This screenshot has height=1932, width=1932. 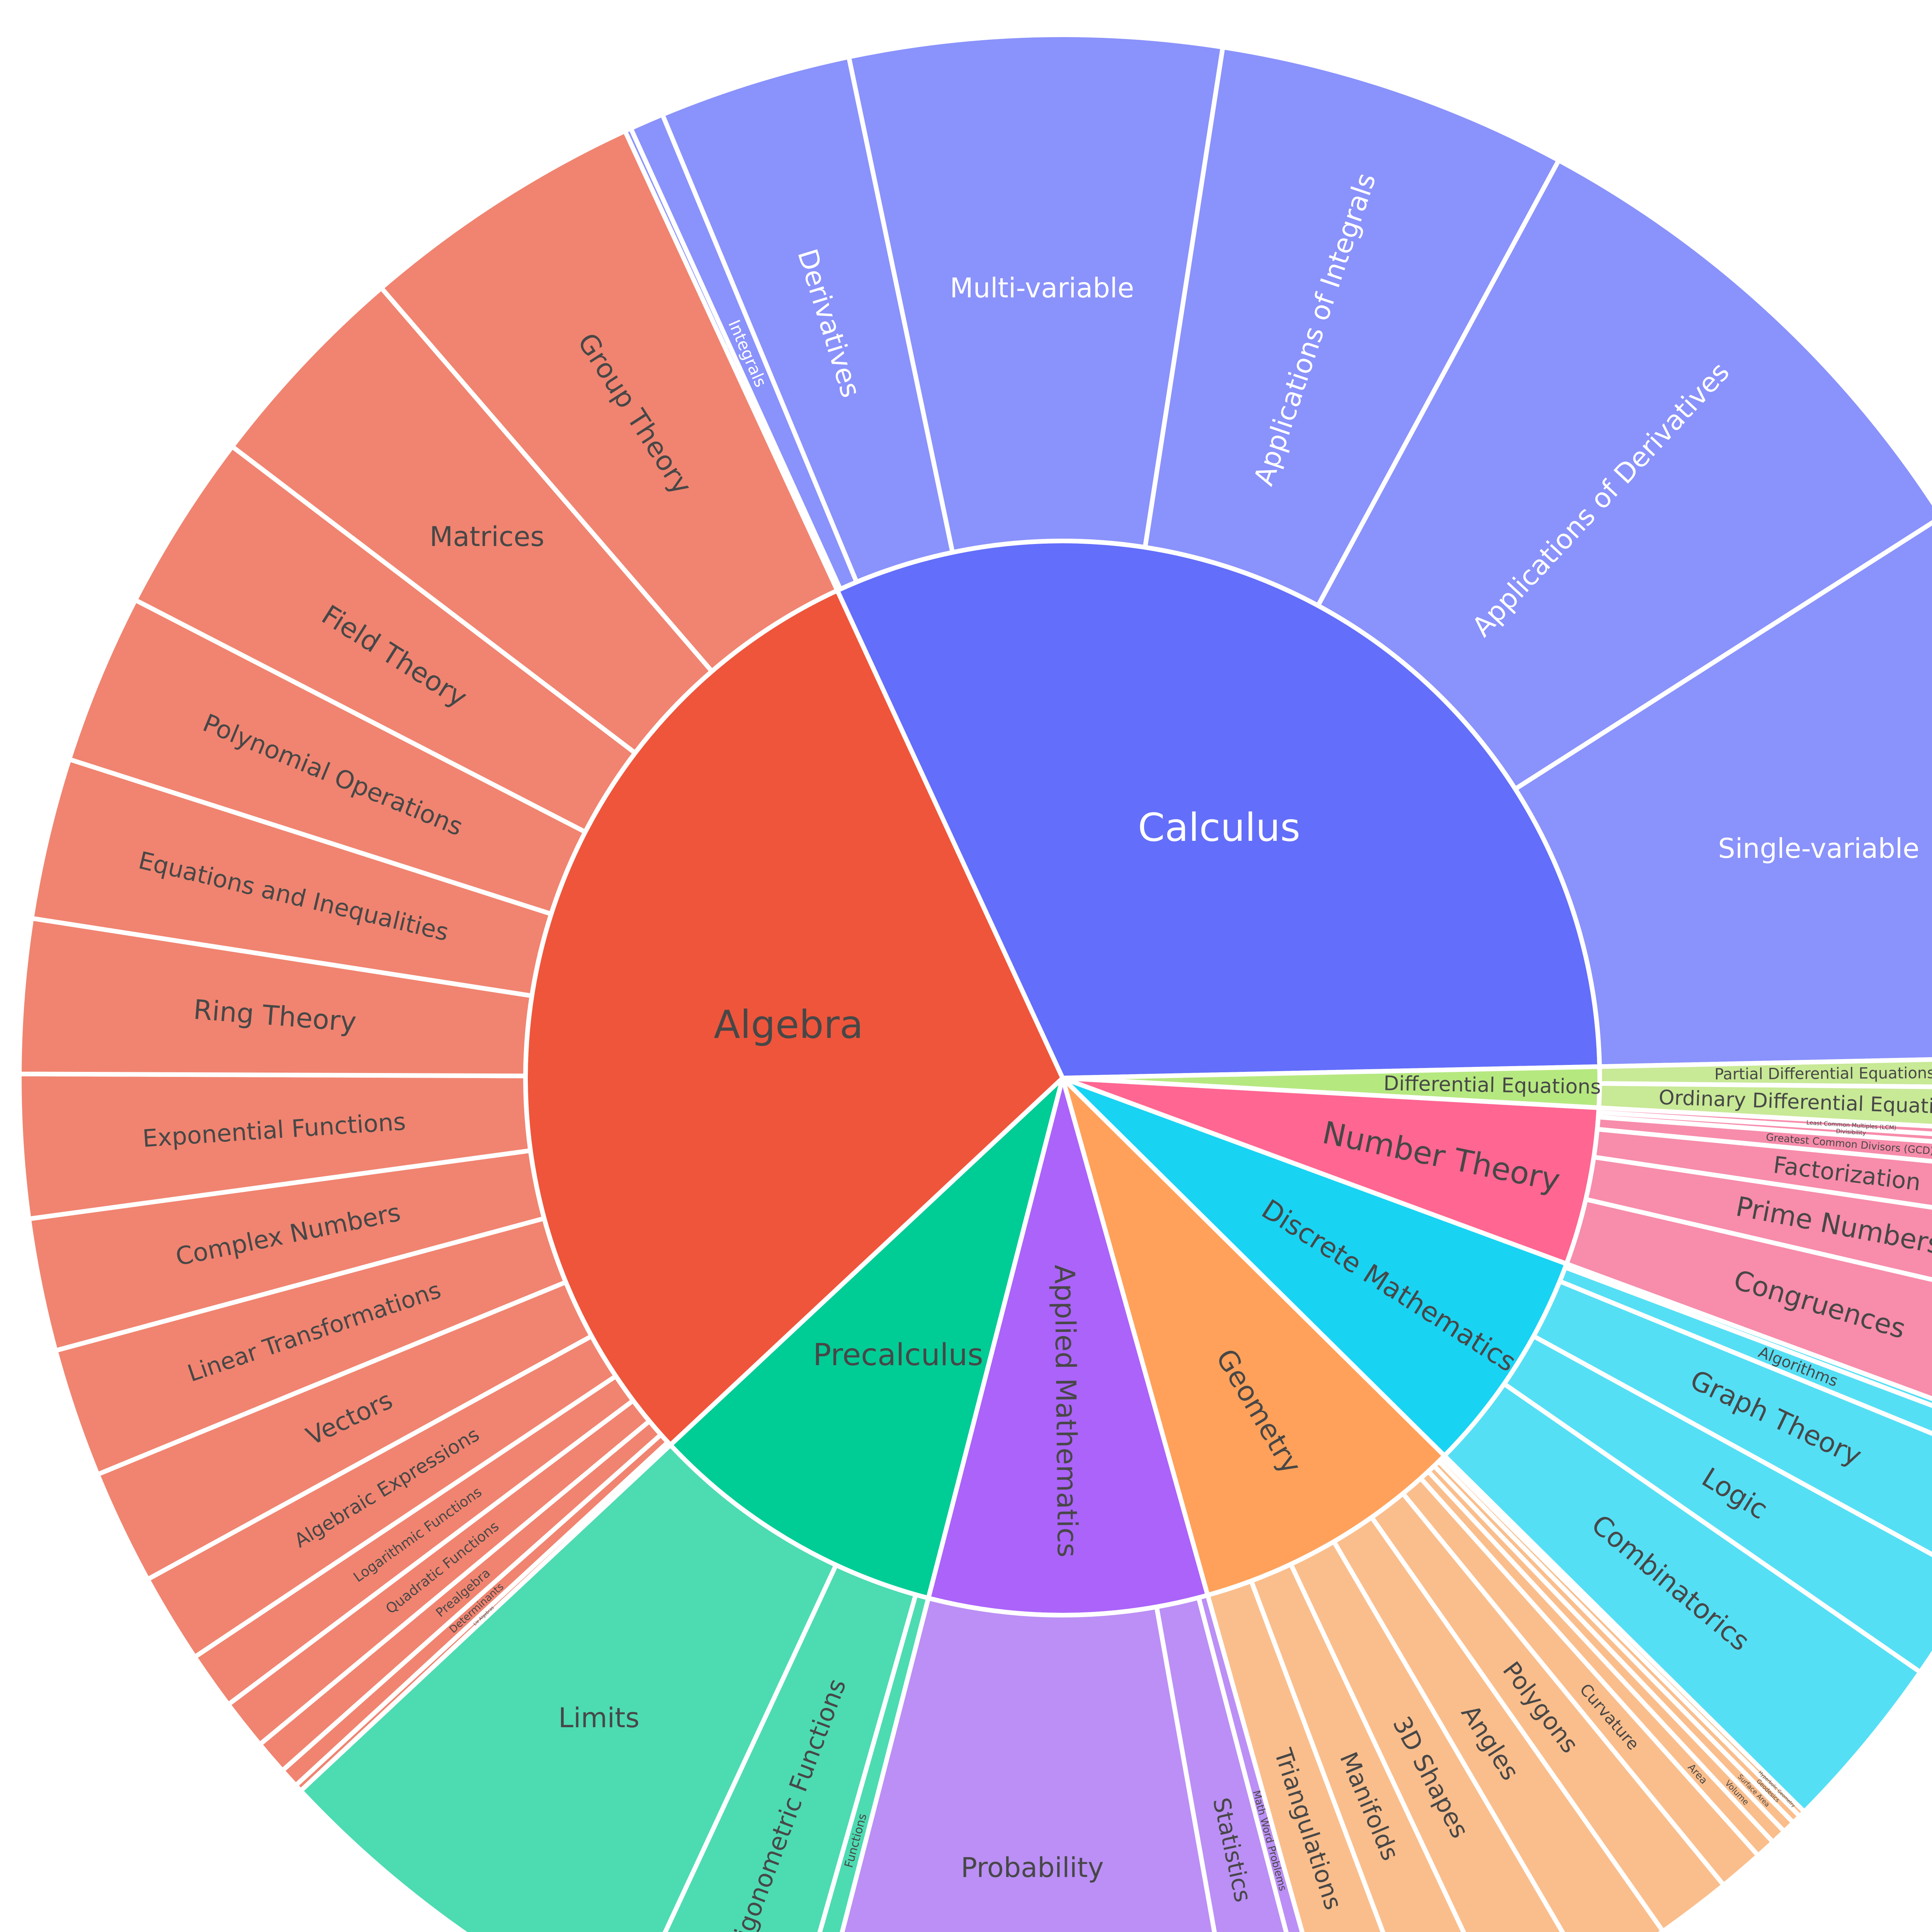 What do you see at coordinates (1818, 849) in the screenshot?
I see `segment-label-single-variable: Single-variable` at bounding box center [1818, 849].